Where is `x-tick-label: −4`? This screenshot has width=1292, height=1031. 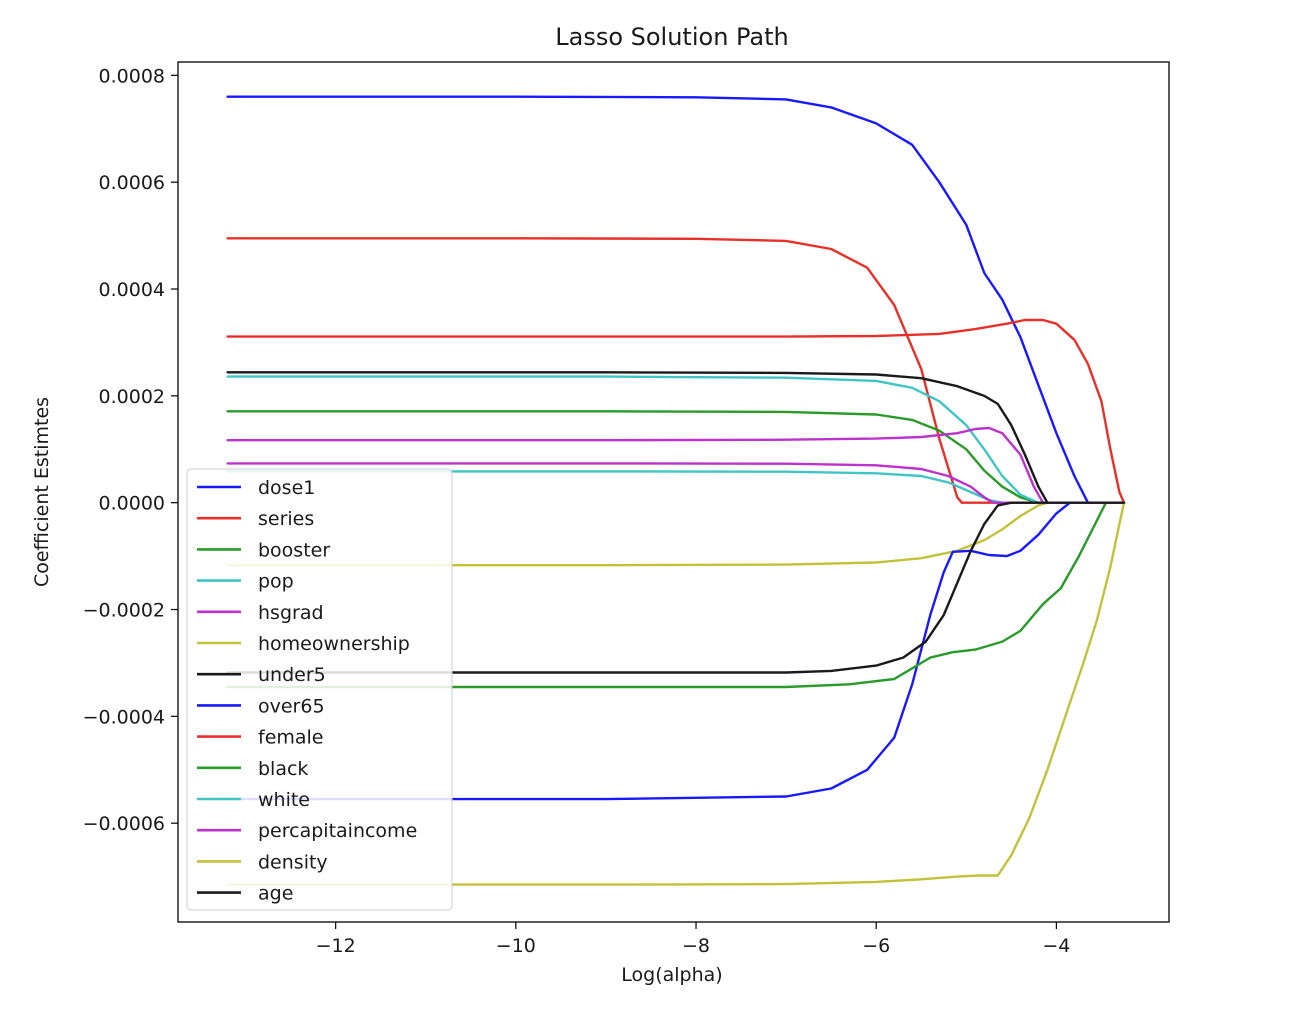
x-tick-label: −4 is located at coordinates (1056, 946).